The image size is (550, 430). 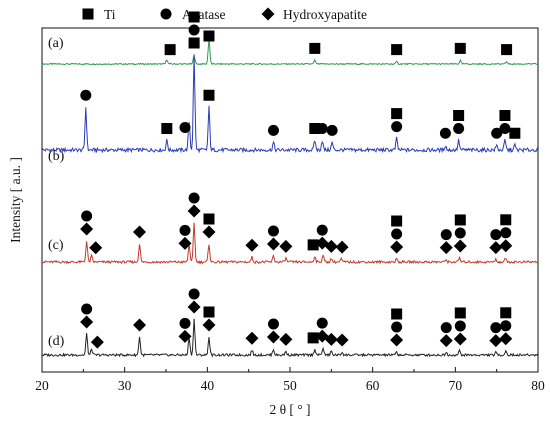 What do you see at coordinates (15, 200) in the screenshot?
I see `y-axis-title: Intensity [ a.u. ]` at bounding box center [15, 200].